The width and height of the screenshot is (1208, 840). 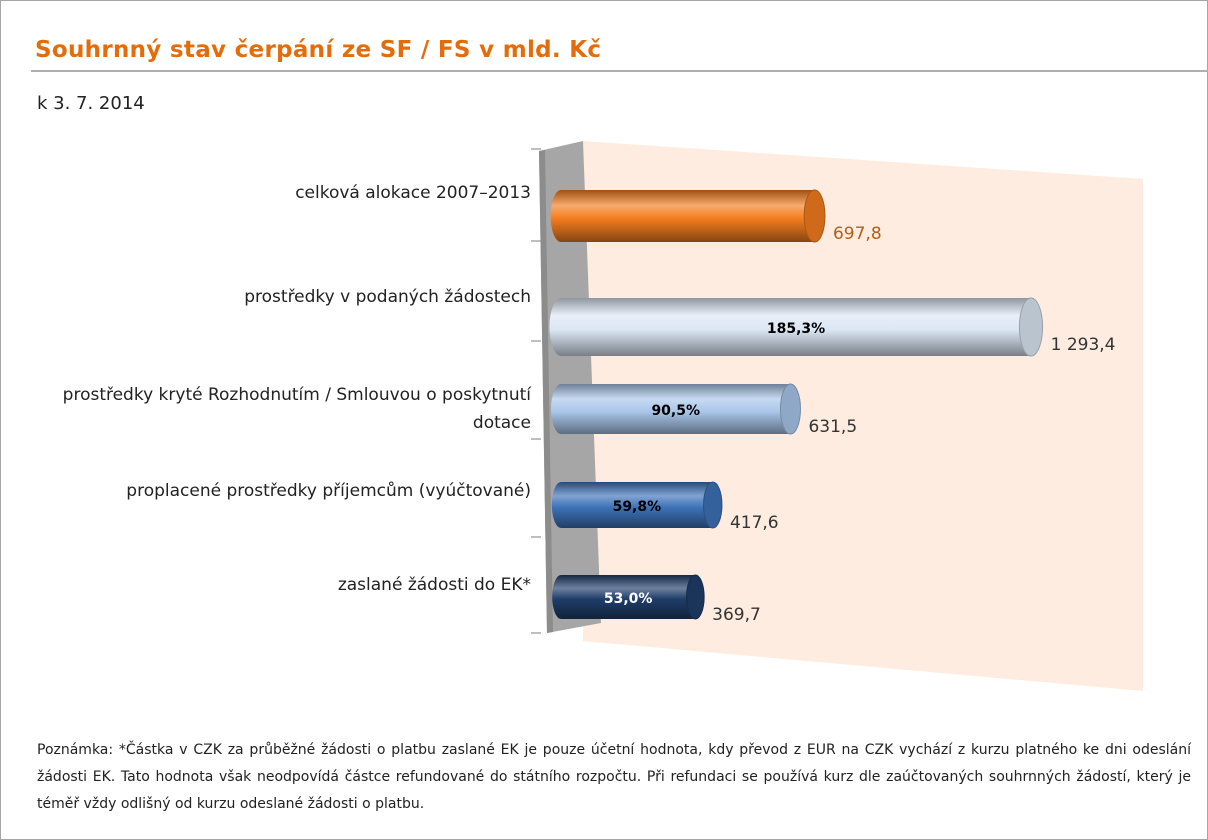 I want to click on category-label: prostředky v podaných žádostech, so click(x=387, y=297).